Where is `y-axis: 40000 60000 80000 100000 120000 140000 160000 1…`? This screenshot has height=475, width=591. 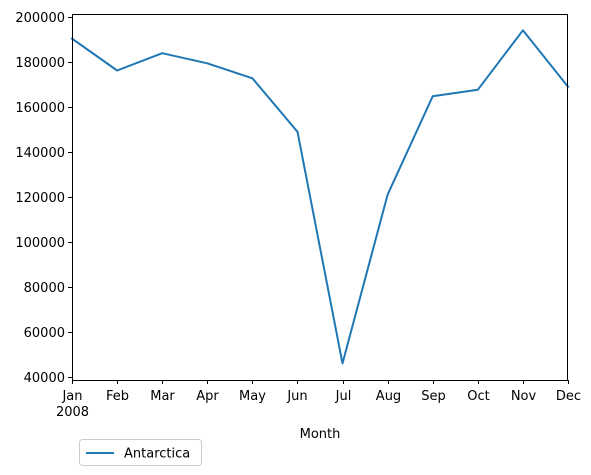
y-axis: 40000 60000 80000 100000 120000 140000 160000 1… is located at coordinates (43, 198).